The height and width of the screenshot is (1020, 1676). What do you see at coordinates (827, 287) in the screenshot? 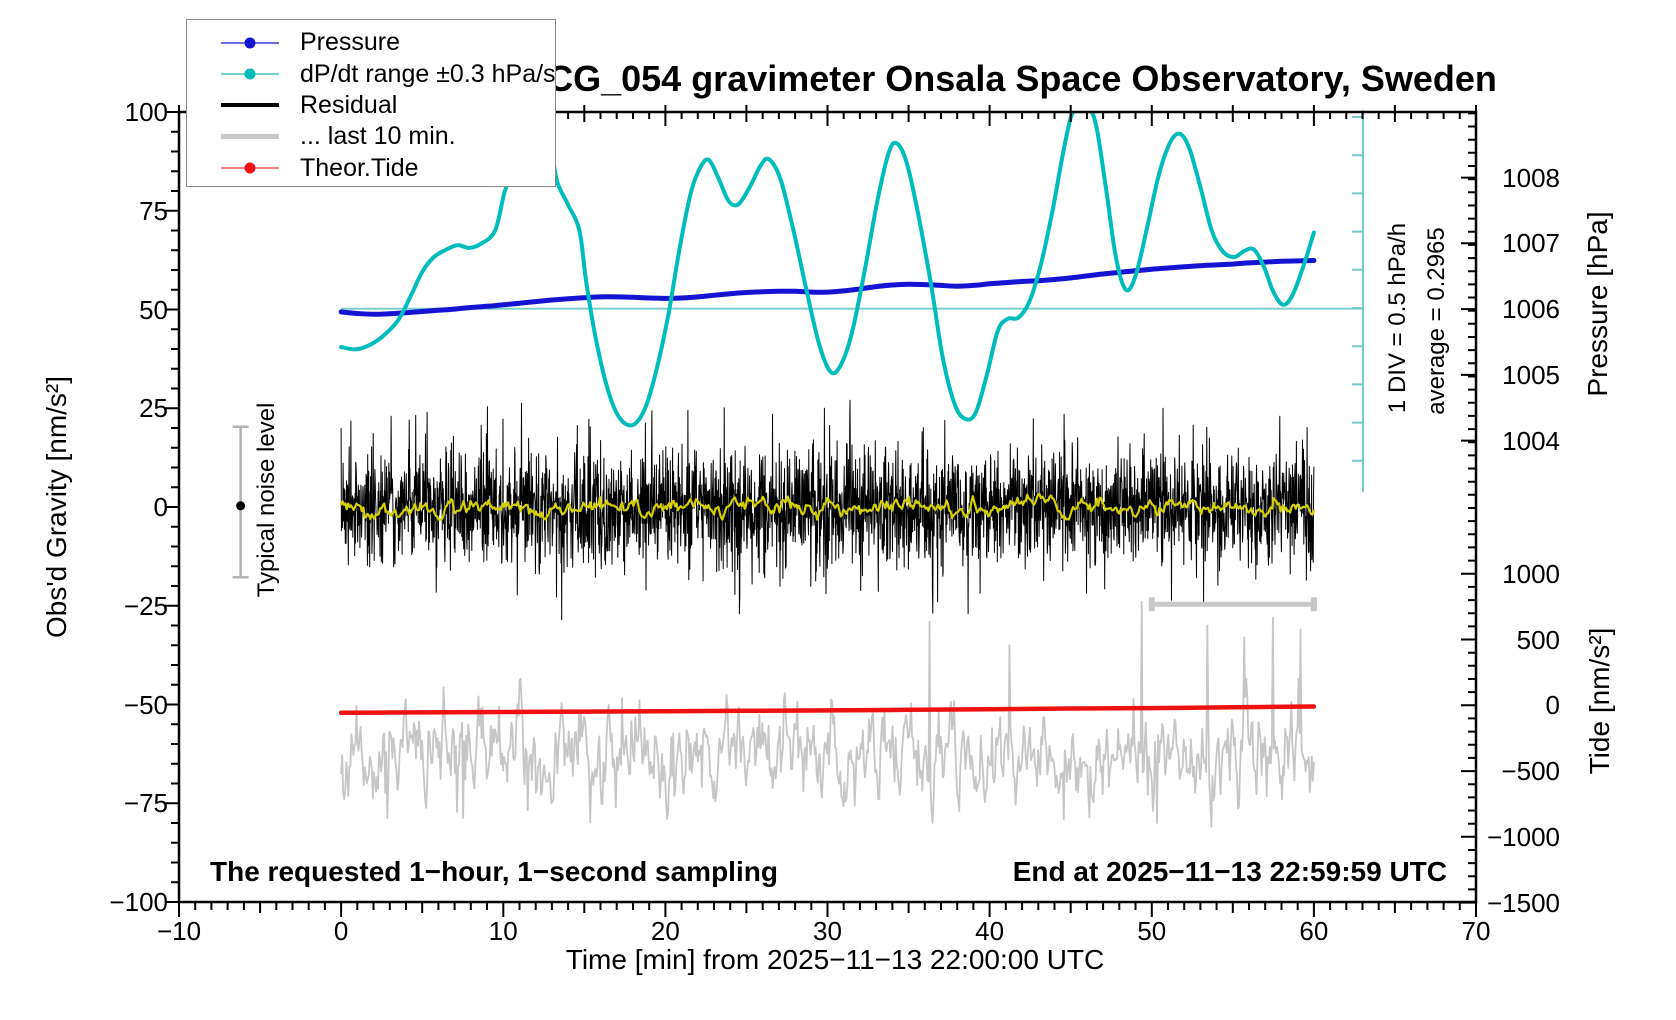
I see `pressure-curve` at bounding box center [827, 287].